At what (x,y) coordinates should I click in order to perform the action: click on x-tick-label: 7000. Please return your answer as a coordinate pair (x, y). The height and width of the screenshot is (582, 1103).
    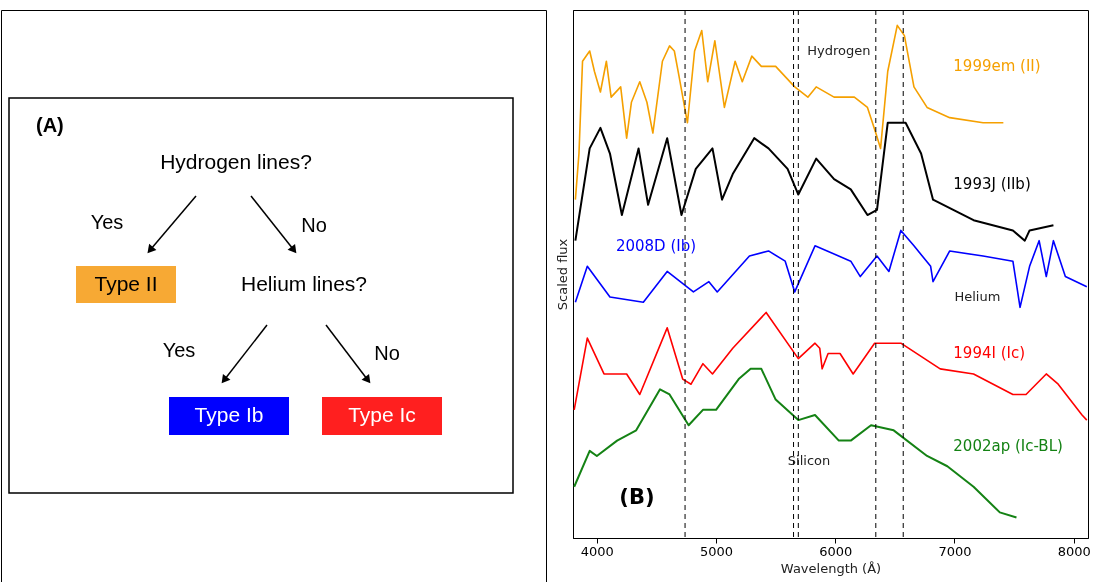
    Looking at the image, I should click on (955, 551).